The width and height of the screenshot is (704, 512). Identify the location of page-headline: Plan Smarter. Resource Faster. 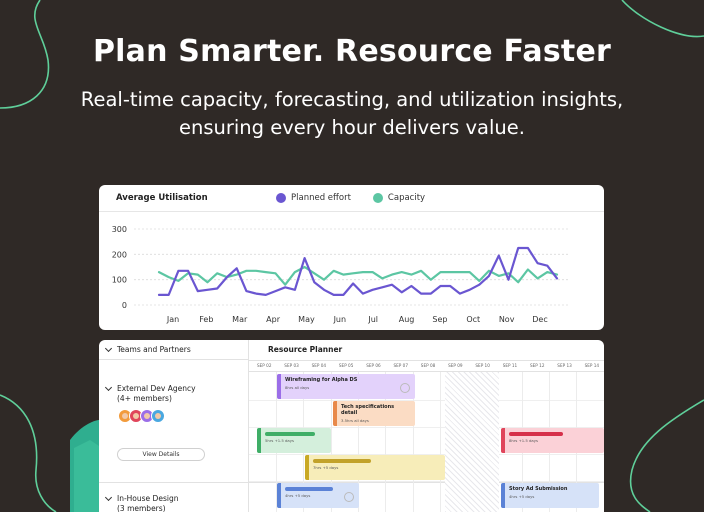
(352, 51).